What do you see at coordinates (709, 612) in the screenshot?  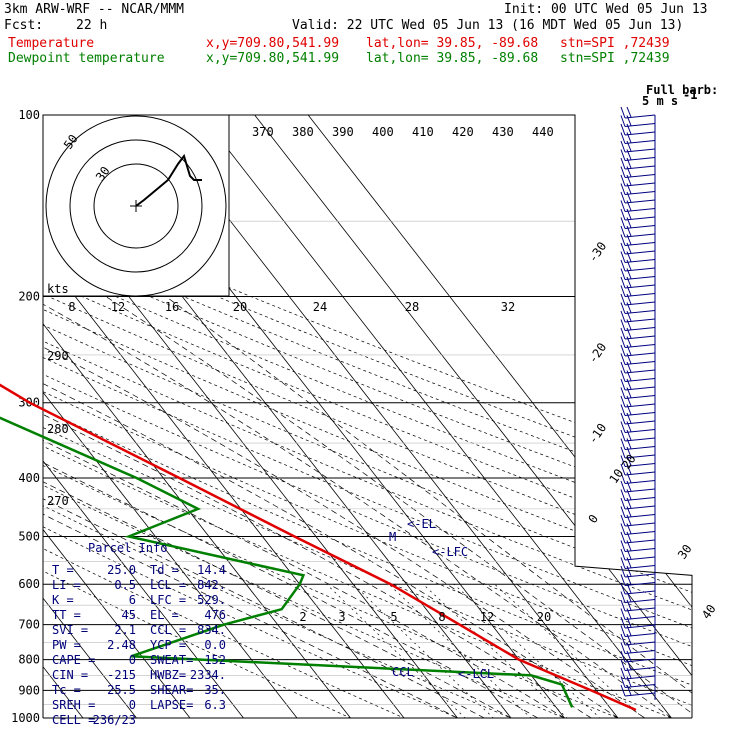 I see `isotherm-label: 40` at bounding box center [709, 612].